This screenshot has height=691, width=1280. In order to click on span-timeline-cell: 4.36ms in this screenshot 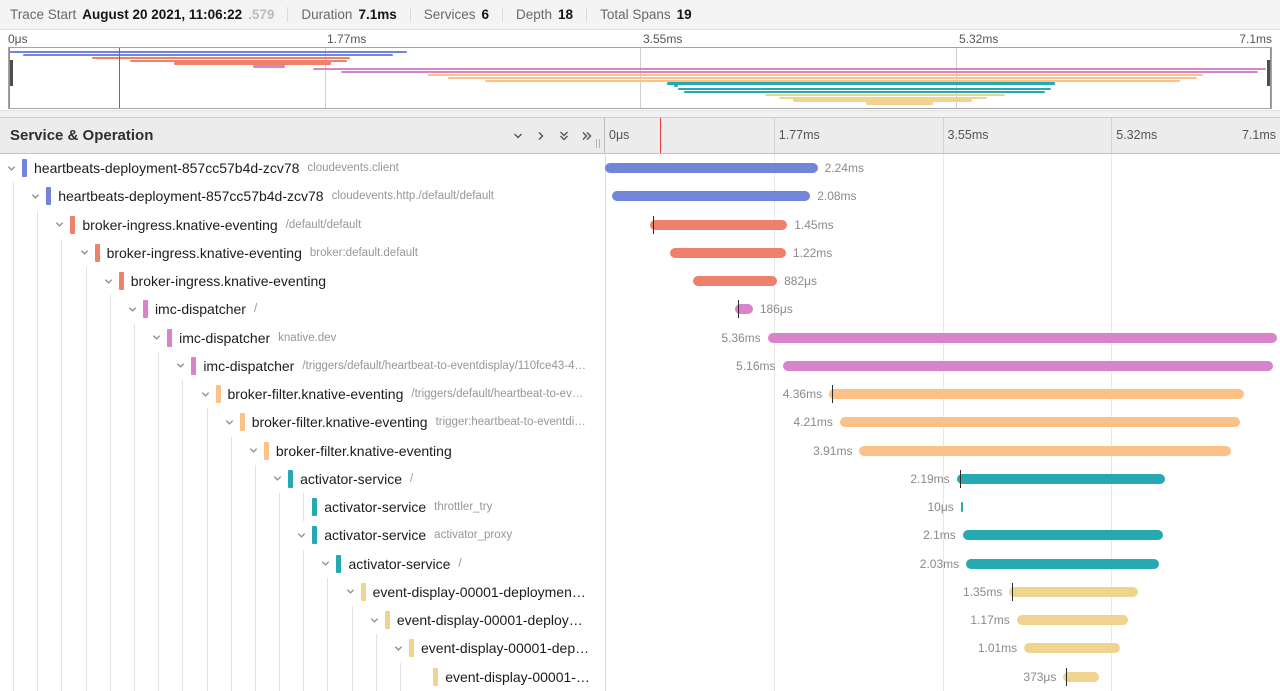, I will do `click(942, 394)`.